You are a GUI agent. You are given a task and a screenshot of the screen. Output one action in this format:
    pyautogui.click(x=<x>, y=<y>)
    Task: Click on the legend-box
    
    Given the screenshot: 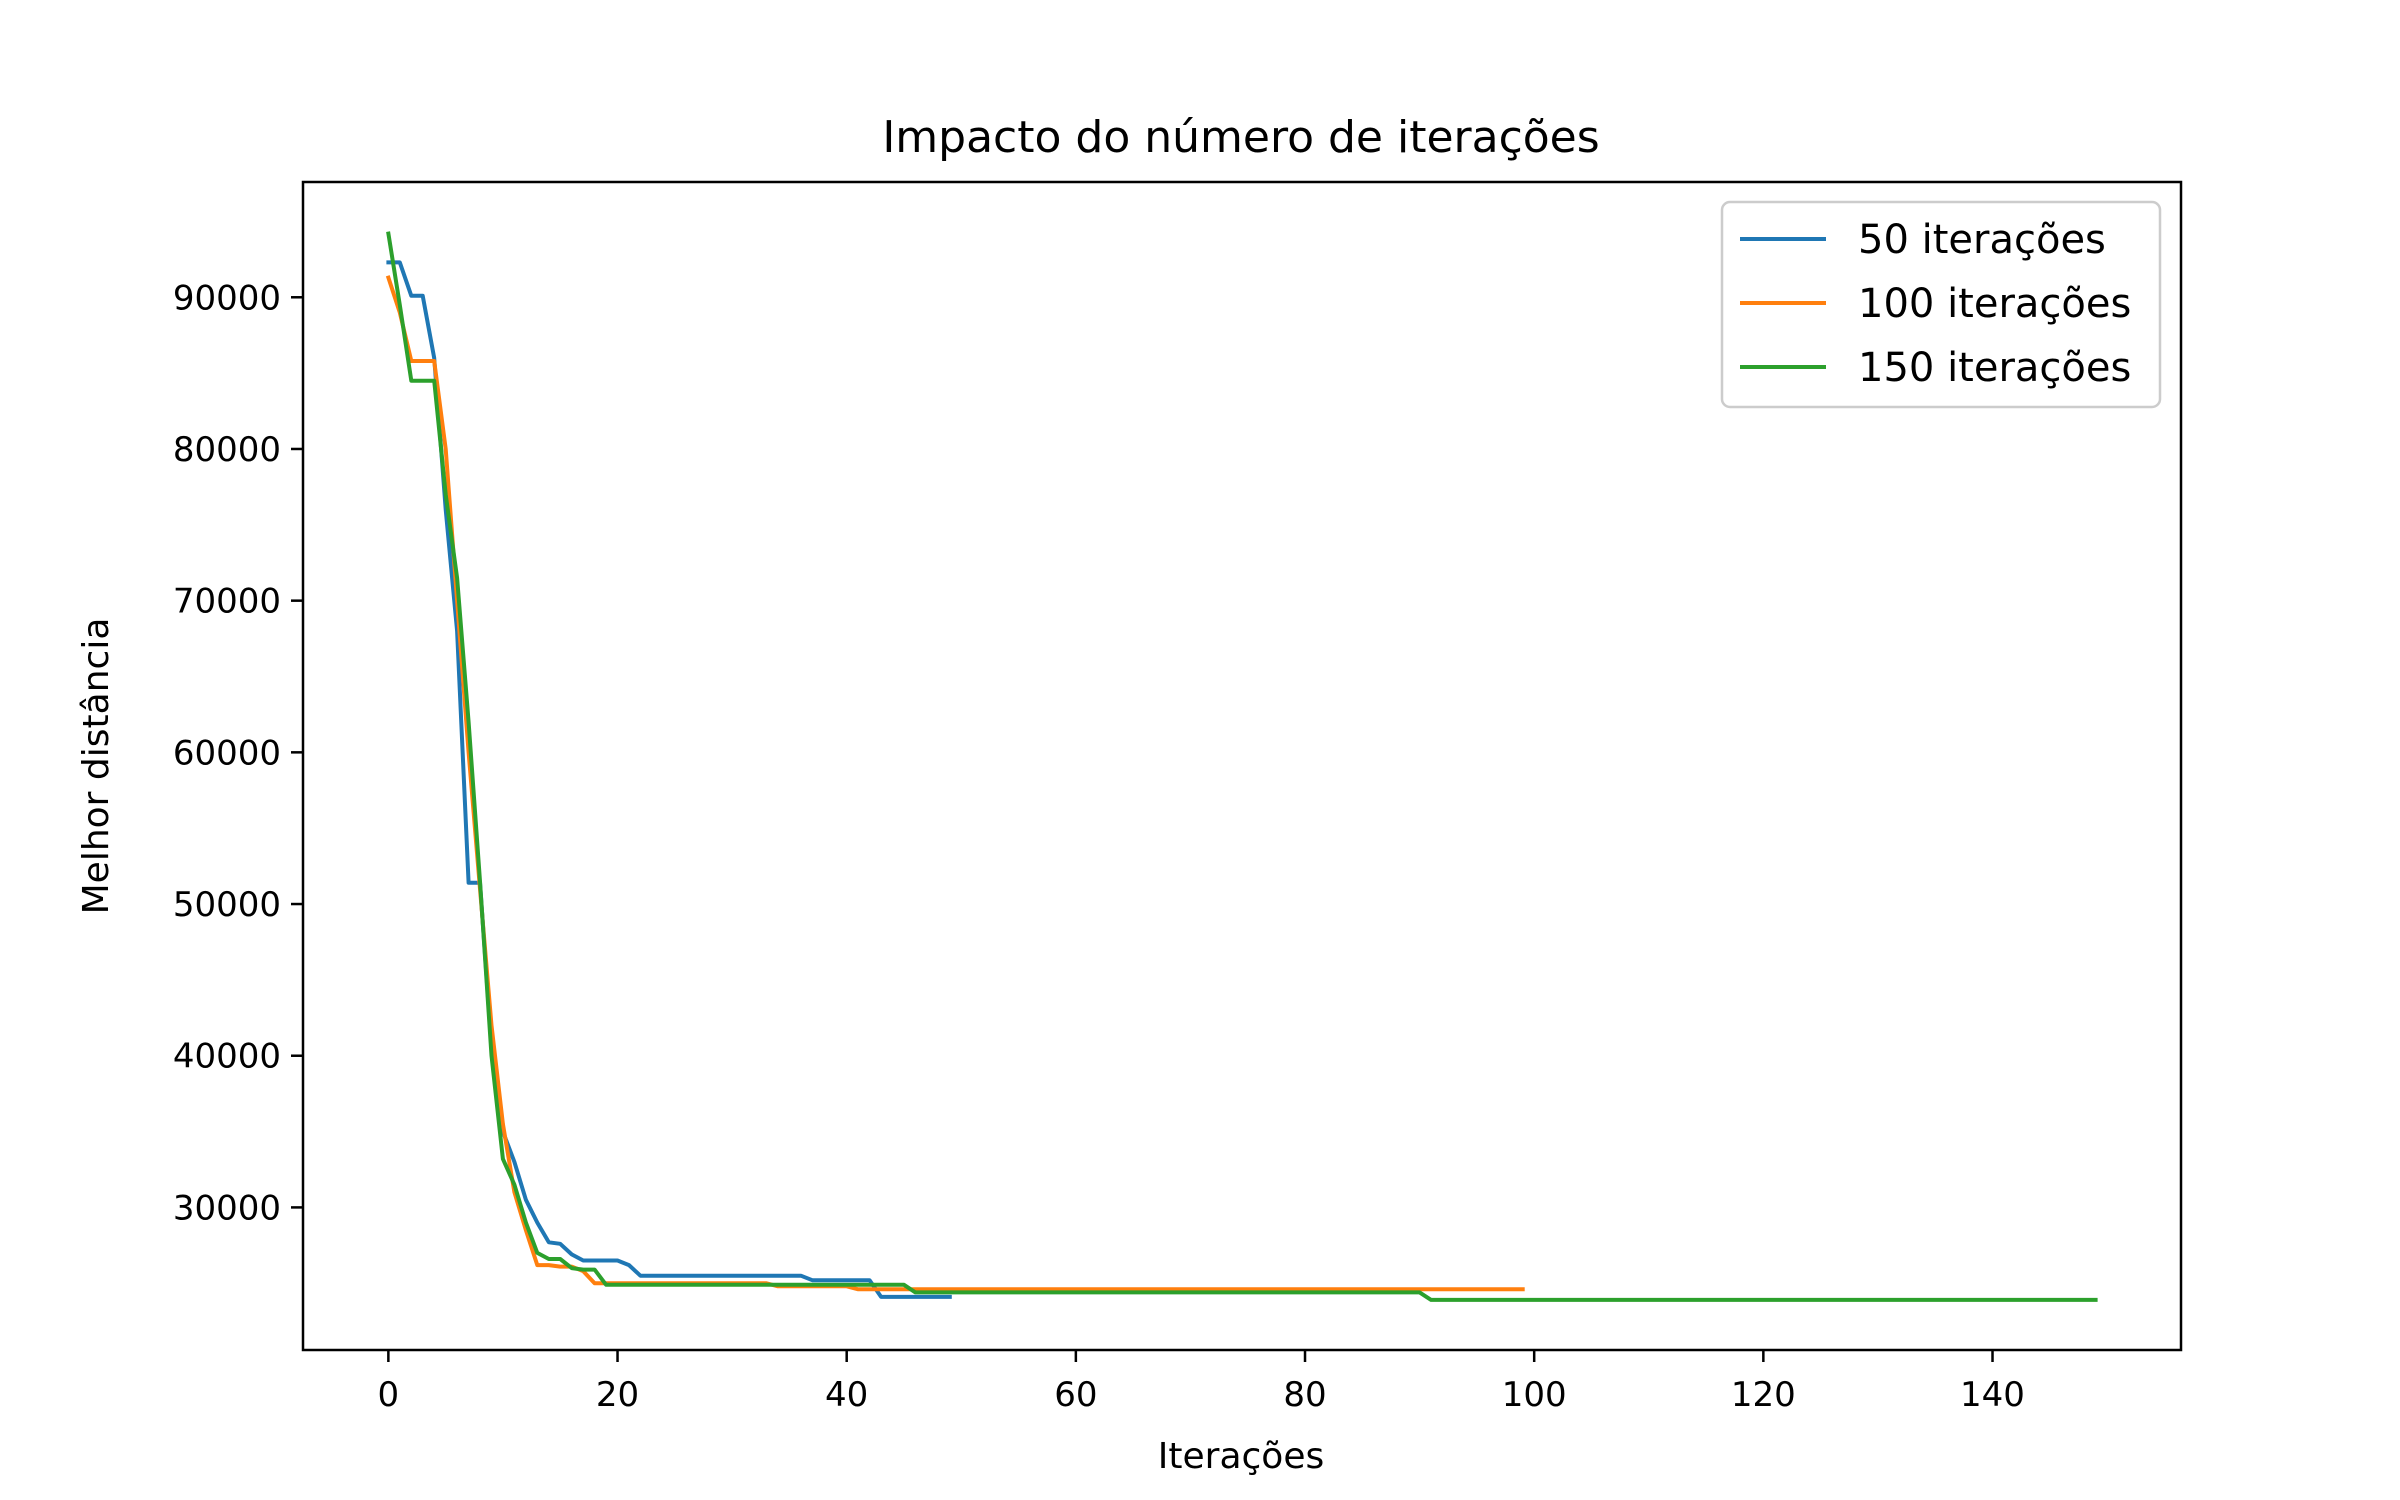 What is the action you would take?
    pyautogui.click(x=1941, y=304)
    